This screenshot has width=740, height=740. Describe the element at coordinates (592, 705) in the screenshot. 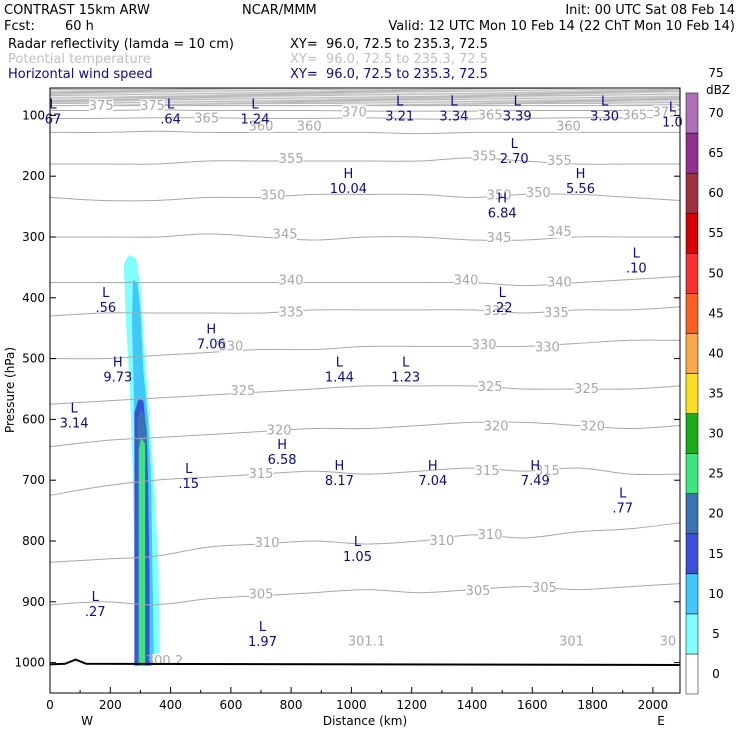

I see `x-tick-label: 1800` at that location.